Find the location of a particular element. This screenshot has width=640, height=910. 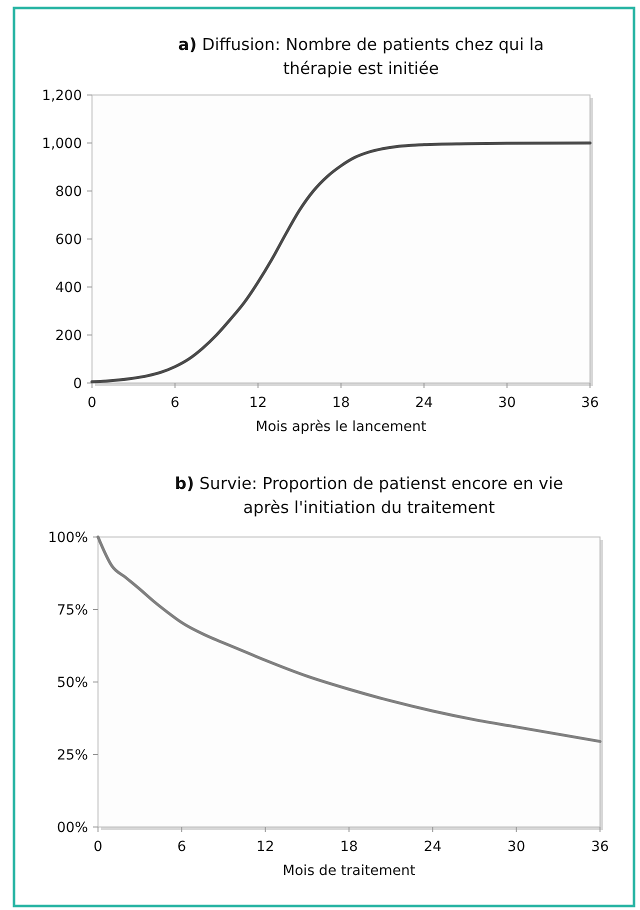

chart-title: b) Survie: Proportion de patienst encore en vie après l'initiation du traitement is located at coordinates (369, 495).